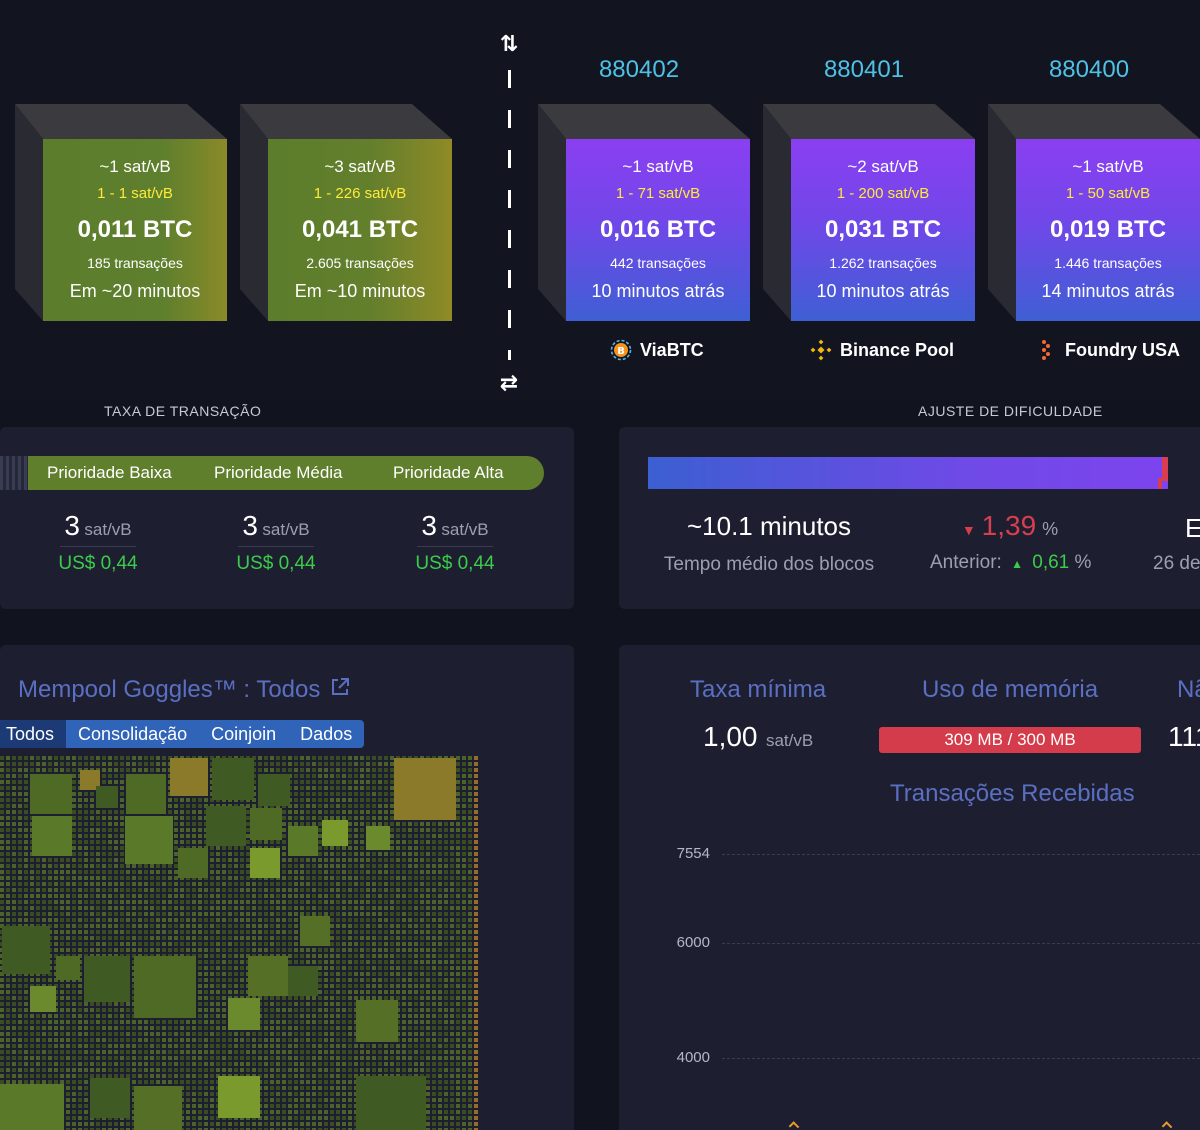 The width and height of the screenshot is (1200, 1130). What do you see at coordinates (133, 734) in the screenshot?
I see `tab-consolidacao: Consolidação` at bounding box center [133, 734].